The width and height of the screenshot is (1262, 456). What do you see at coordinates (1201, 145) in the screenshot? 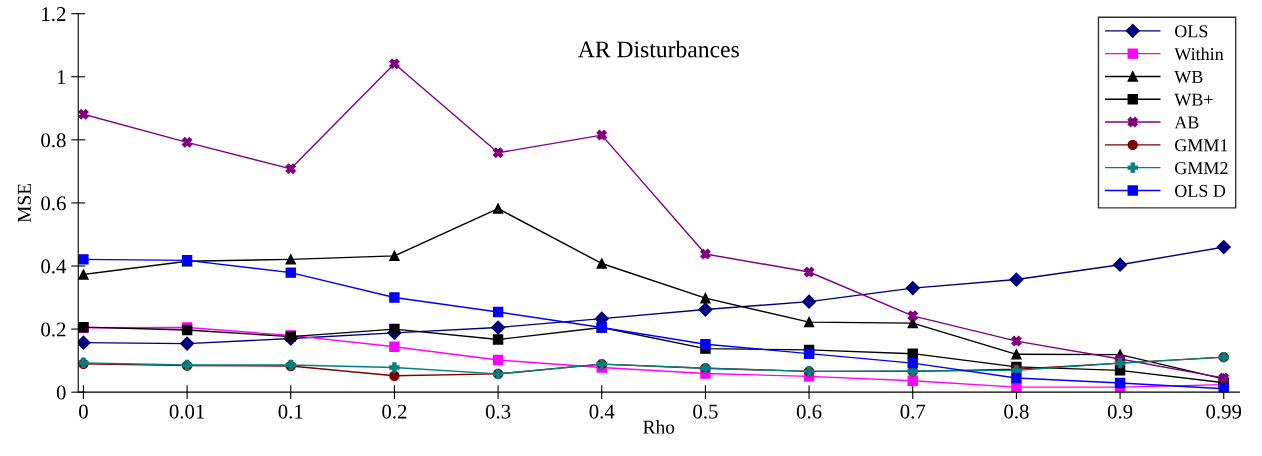
I see `legend-label: GMM1` at bounding box center [1201, 145].